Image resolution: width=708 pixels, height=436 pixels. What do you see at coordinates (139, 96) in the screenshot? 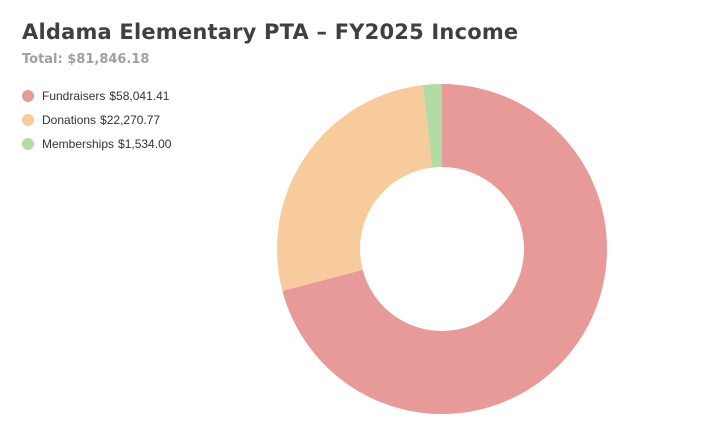
I see `legend-value-fundraisers: $58,041.41` at bounding box center [139, 96].